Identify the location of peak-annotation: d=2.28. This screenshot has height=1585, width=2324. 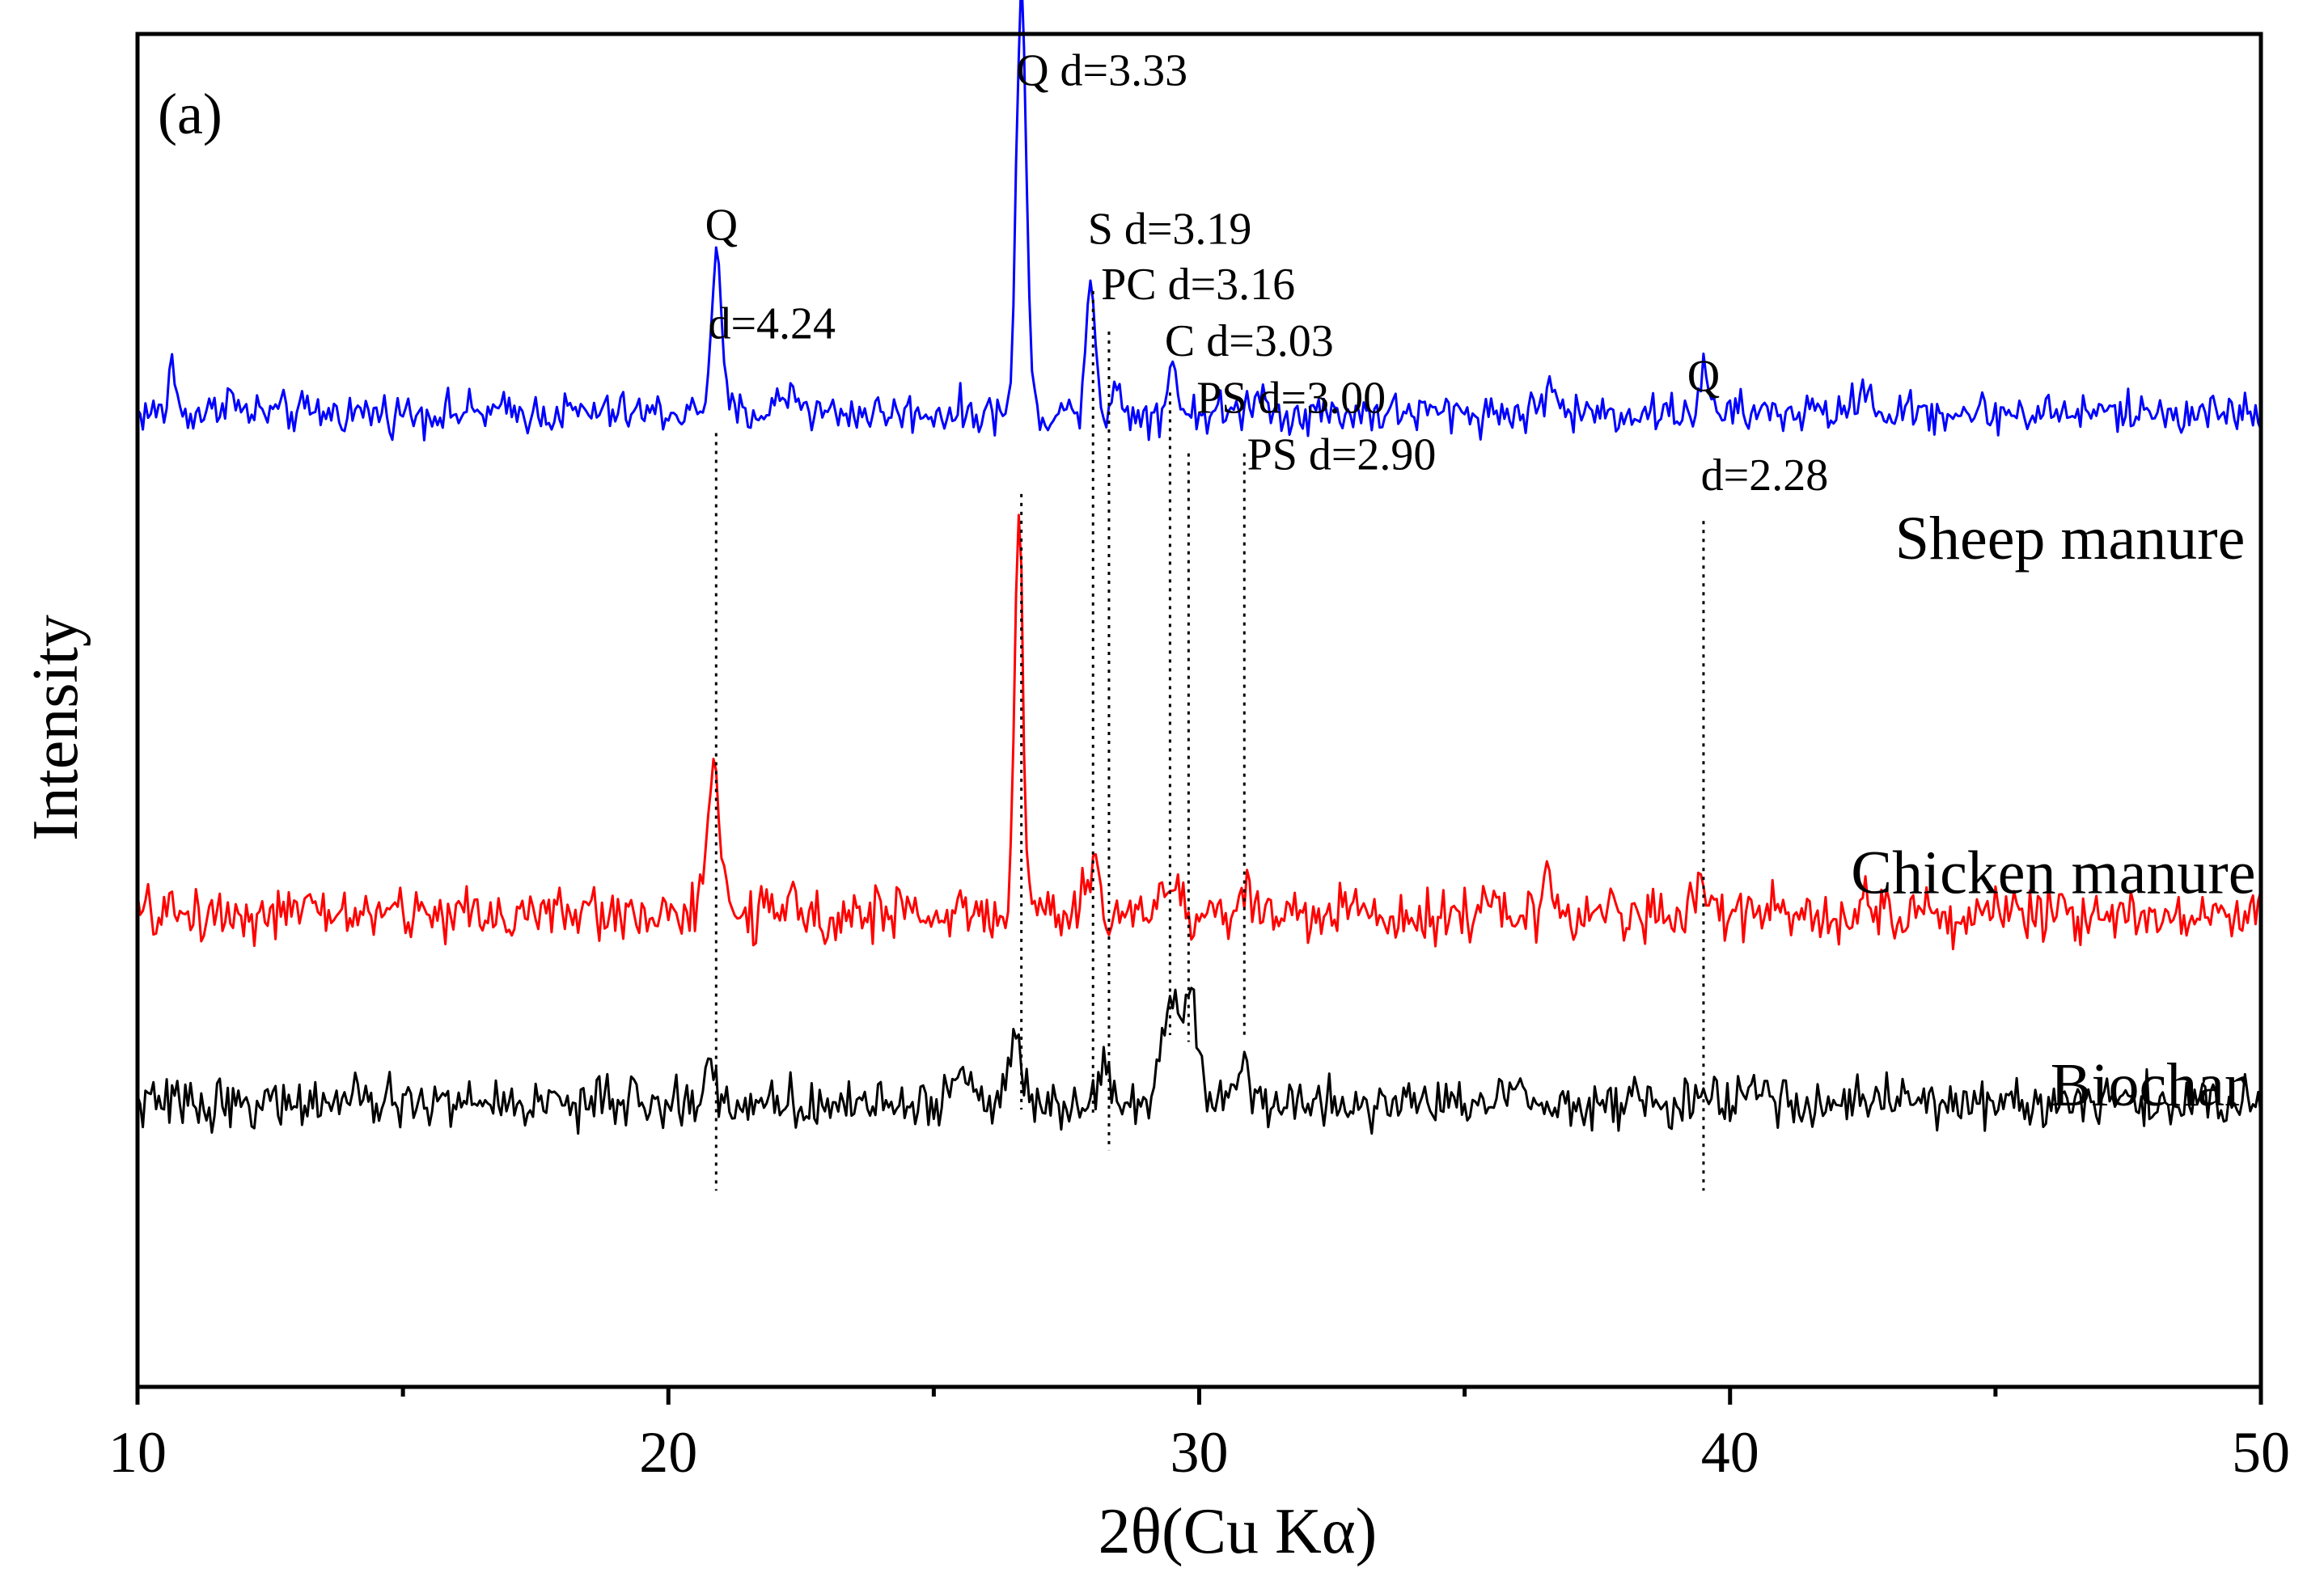
(1765, 475).